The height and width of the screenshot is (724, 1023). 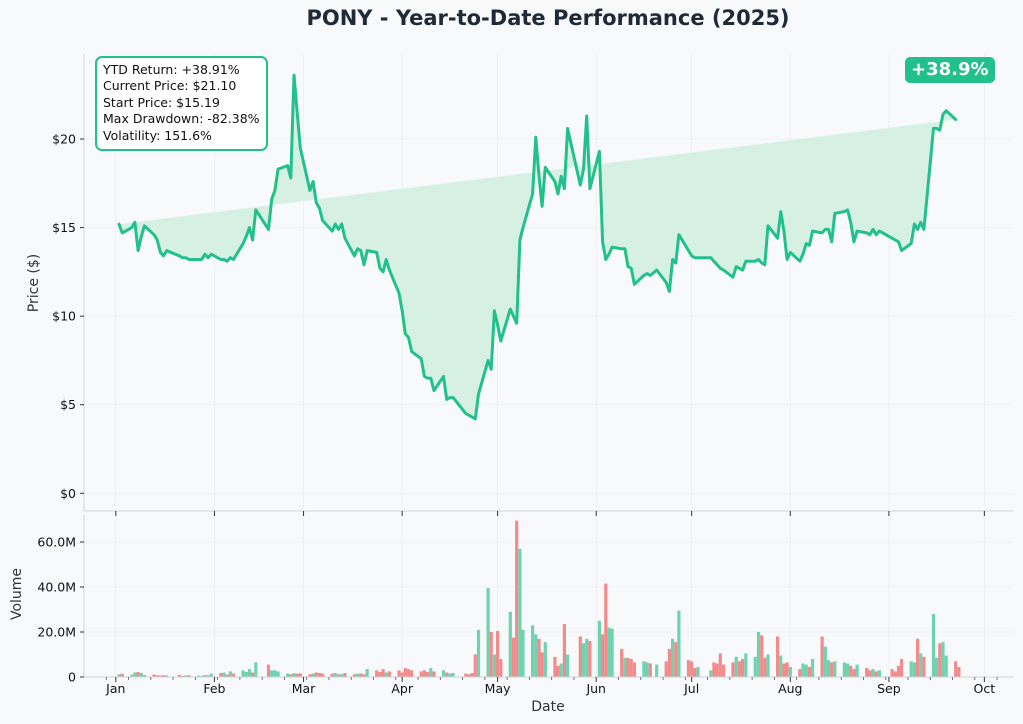 What do you see at coordinates (950, 70) in the screenshot?
I see `return-badge: +38.9%` at bounding box center [950, 70].